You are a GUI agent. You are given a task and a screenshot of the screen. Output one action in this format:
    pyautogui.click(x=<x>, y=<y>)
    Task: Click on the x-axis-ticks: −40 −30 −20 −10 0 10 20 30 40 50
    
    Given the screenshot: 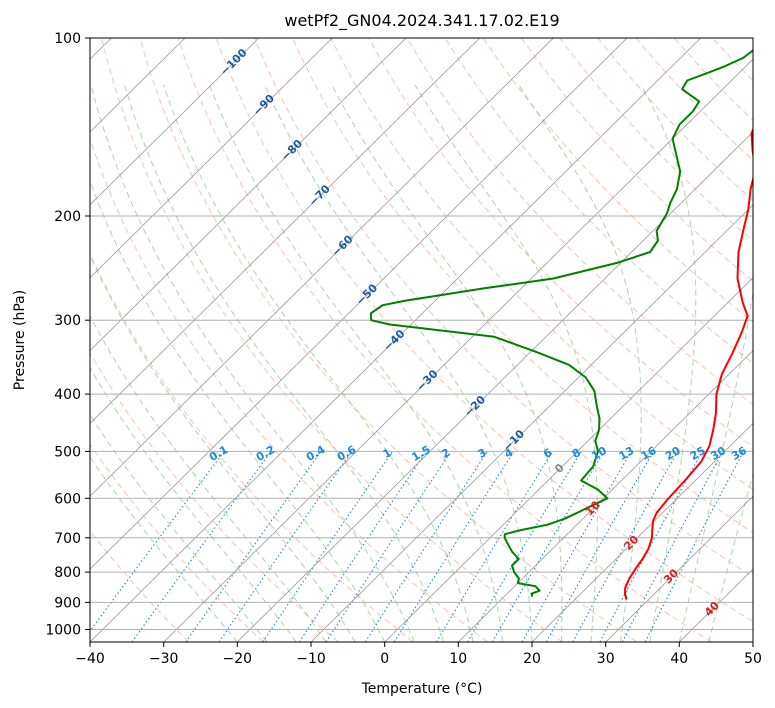 What is the action you would take?
    pyautogui.click(x=418, y=654)
    